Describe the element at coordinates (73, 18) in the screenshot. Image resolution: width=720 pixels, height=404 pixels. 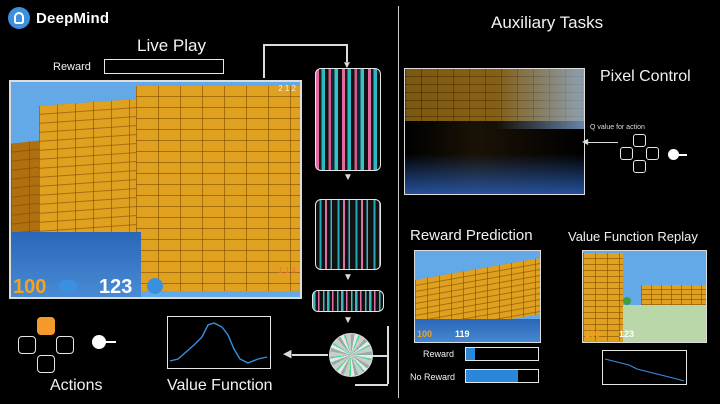
I see `brand-name: DeepMind` at that location.